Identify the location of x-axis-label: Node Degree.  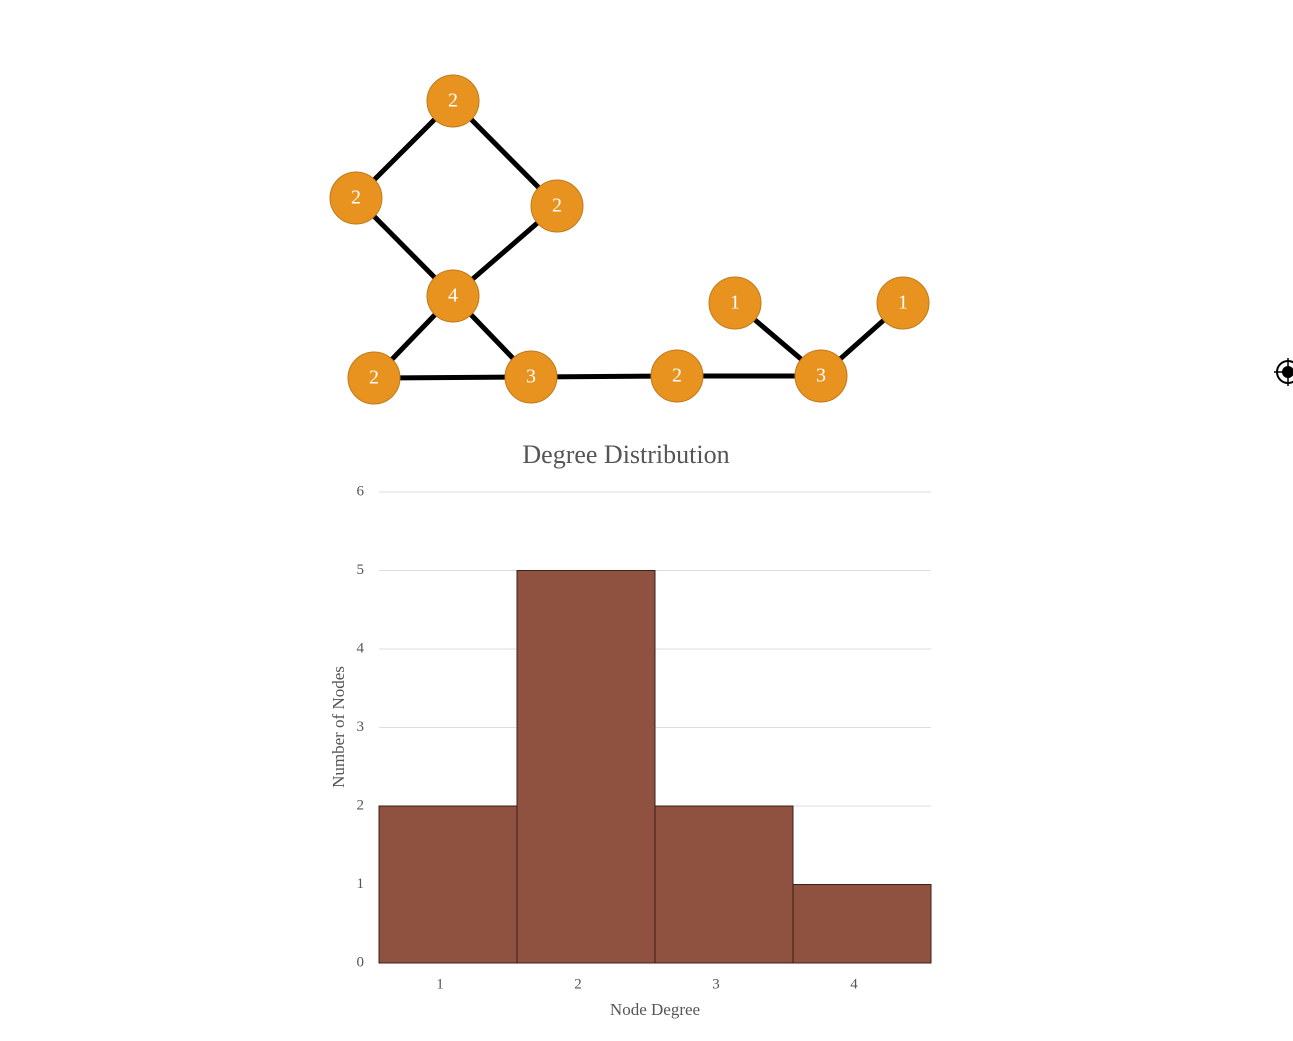
(655, 1009).